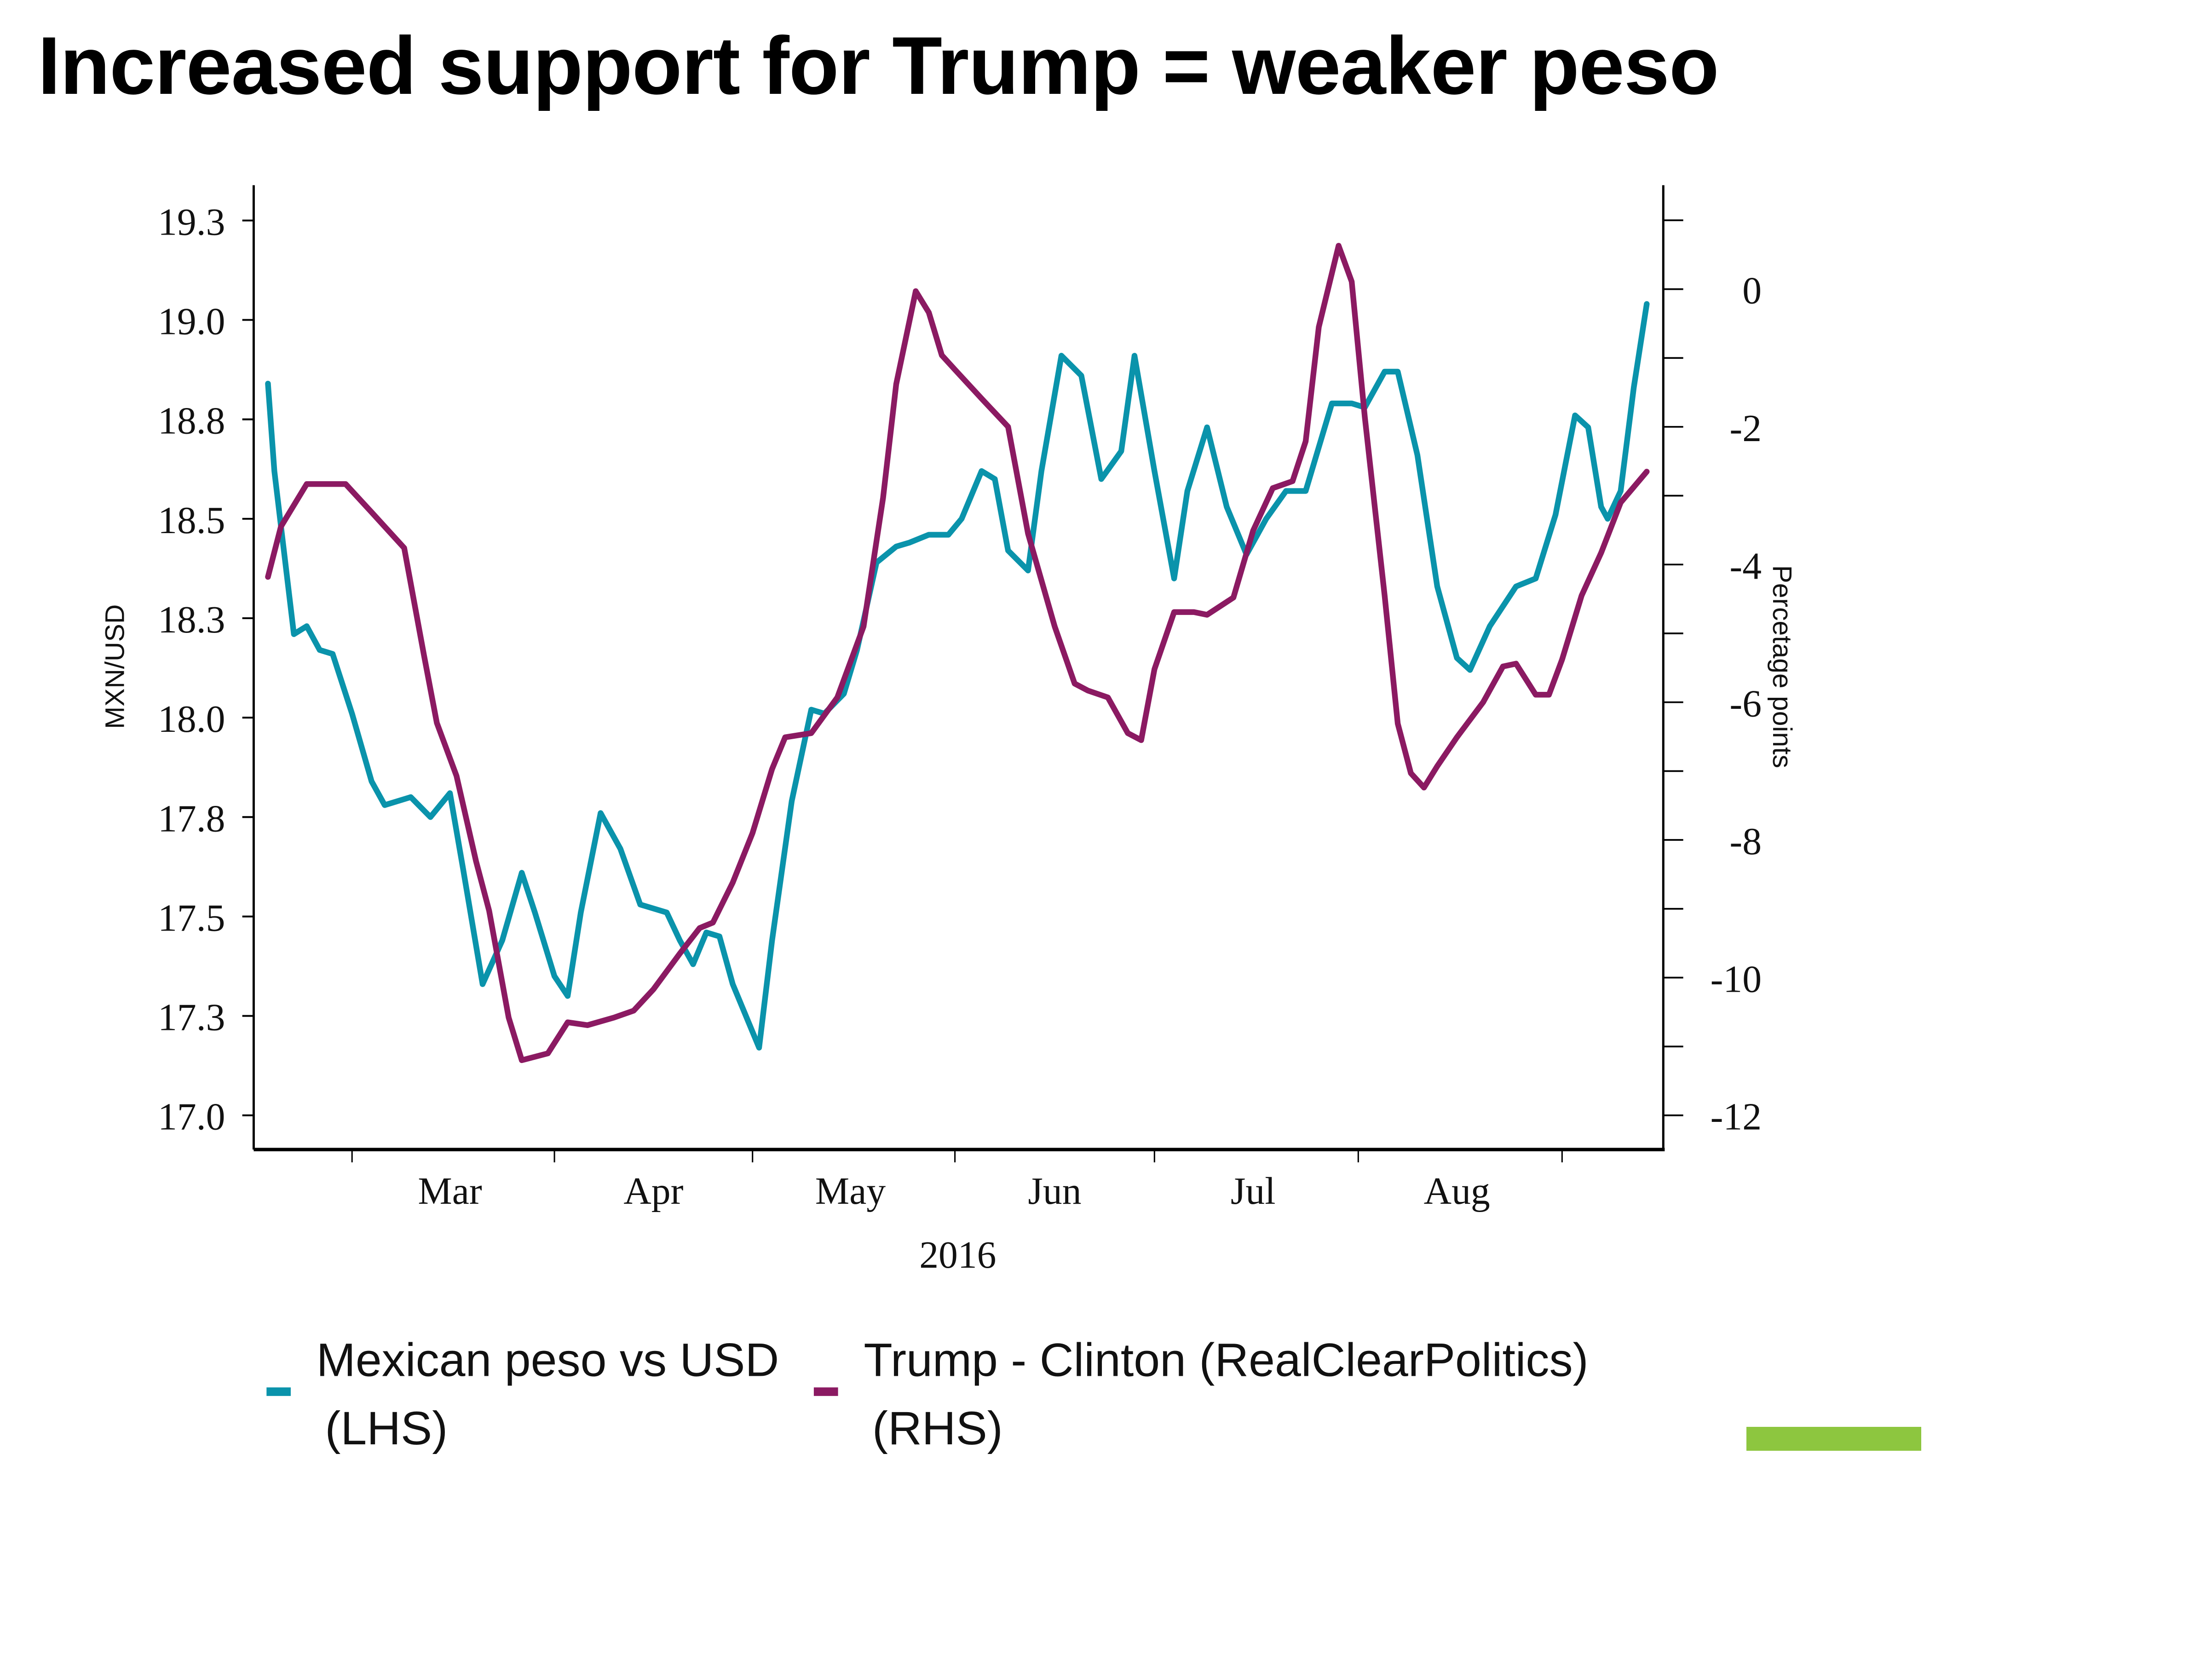 This screenshot has height=1678, width=2212. I want to click on legend-item-peso: Mexican peso vs USD (LHS), so click(522, 1393).